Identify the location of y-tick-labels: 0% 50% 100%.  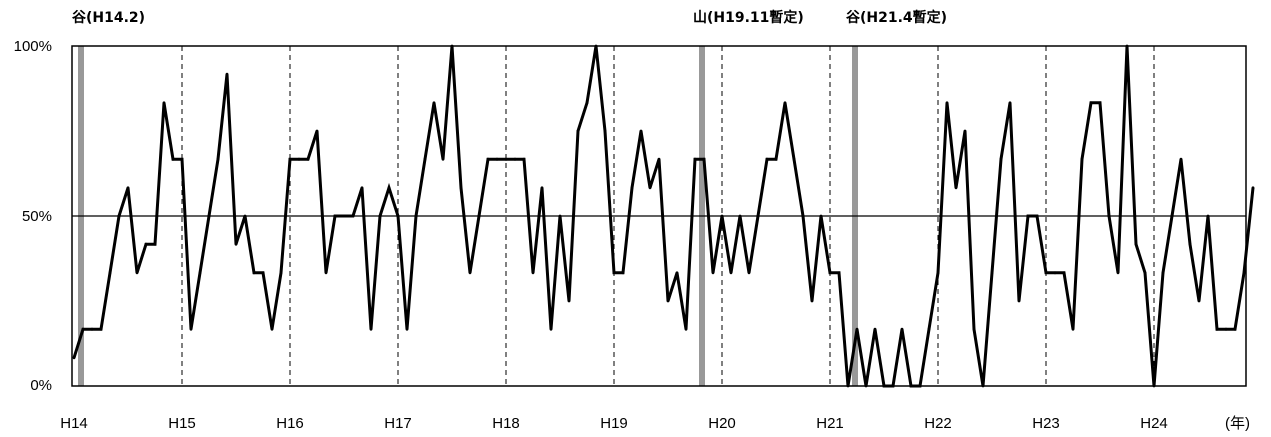
(33, 216).